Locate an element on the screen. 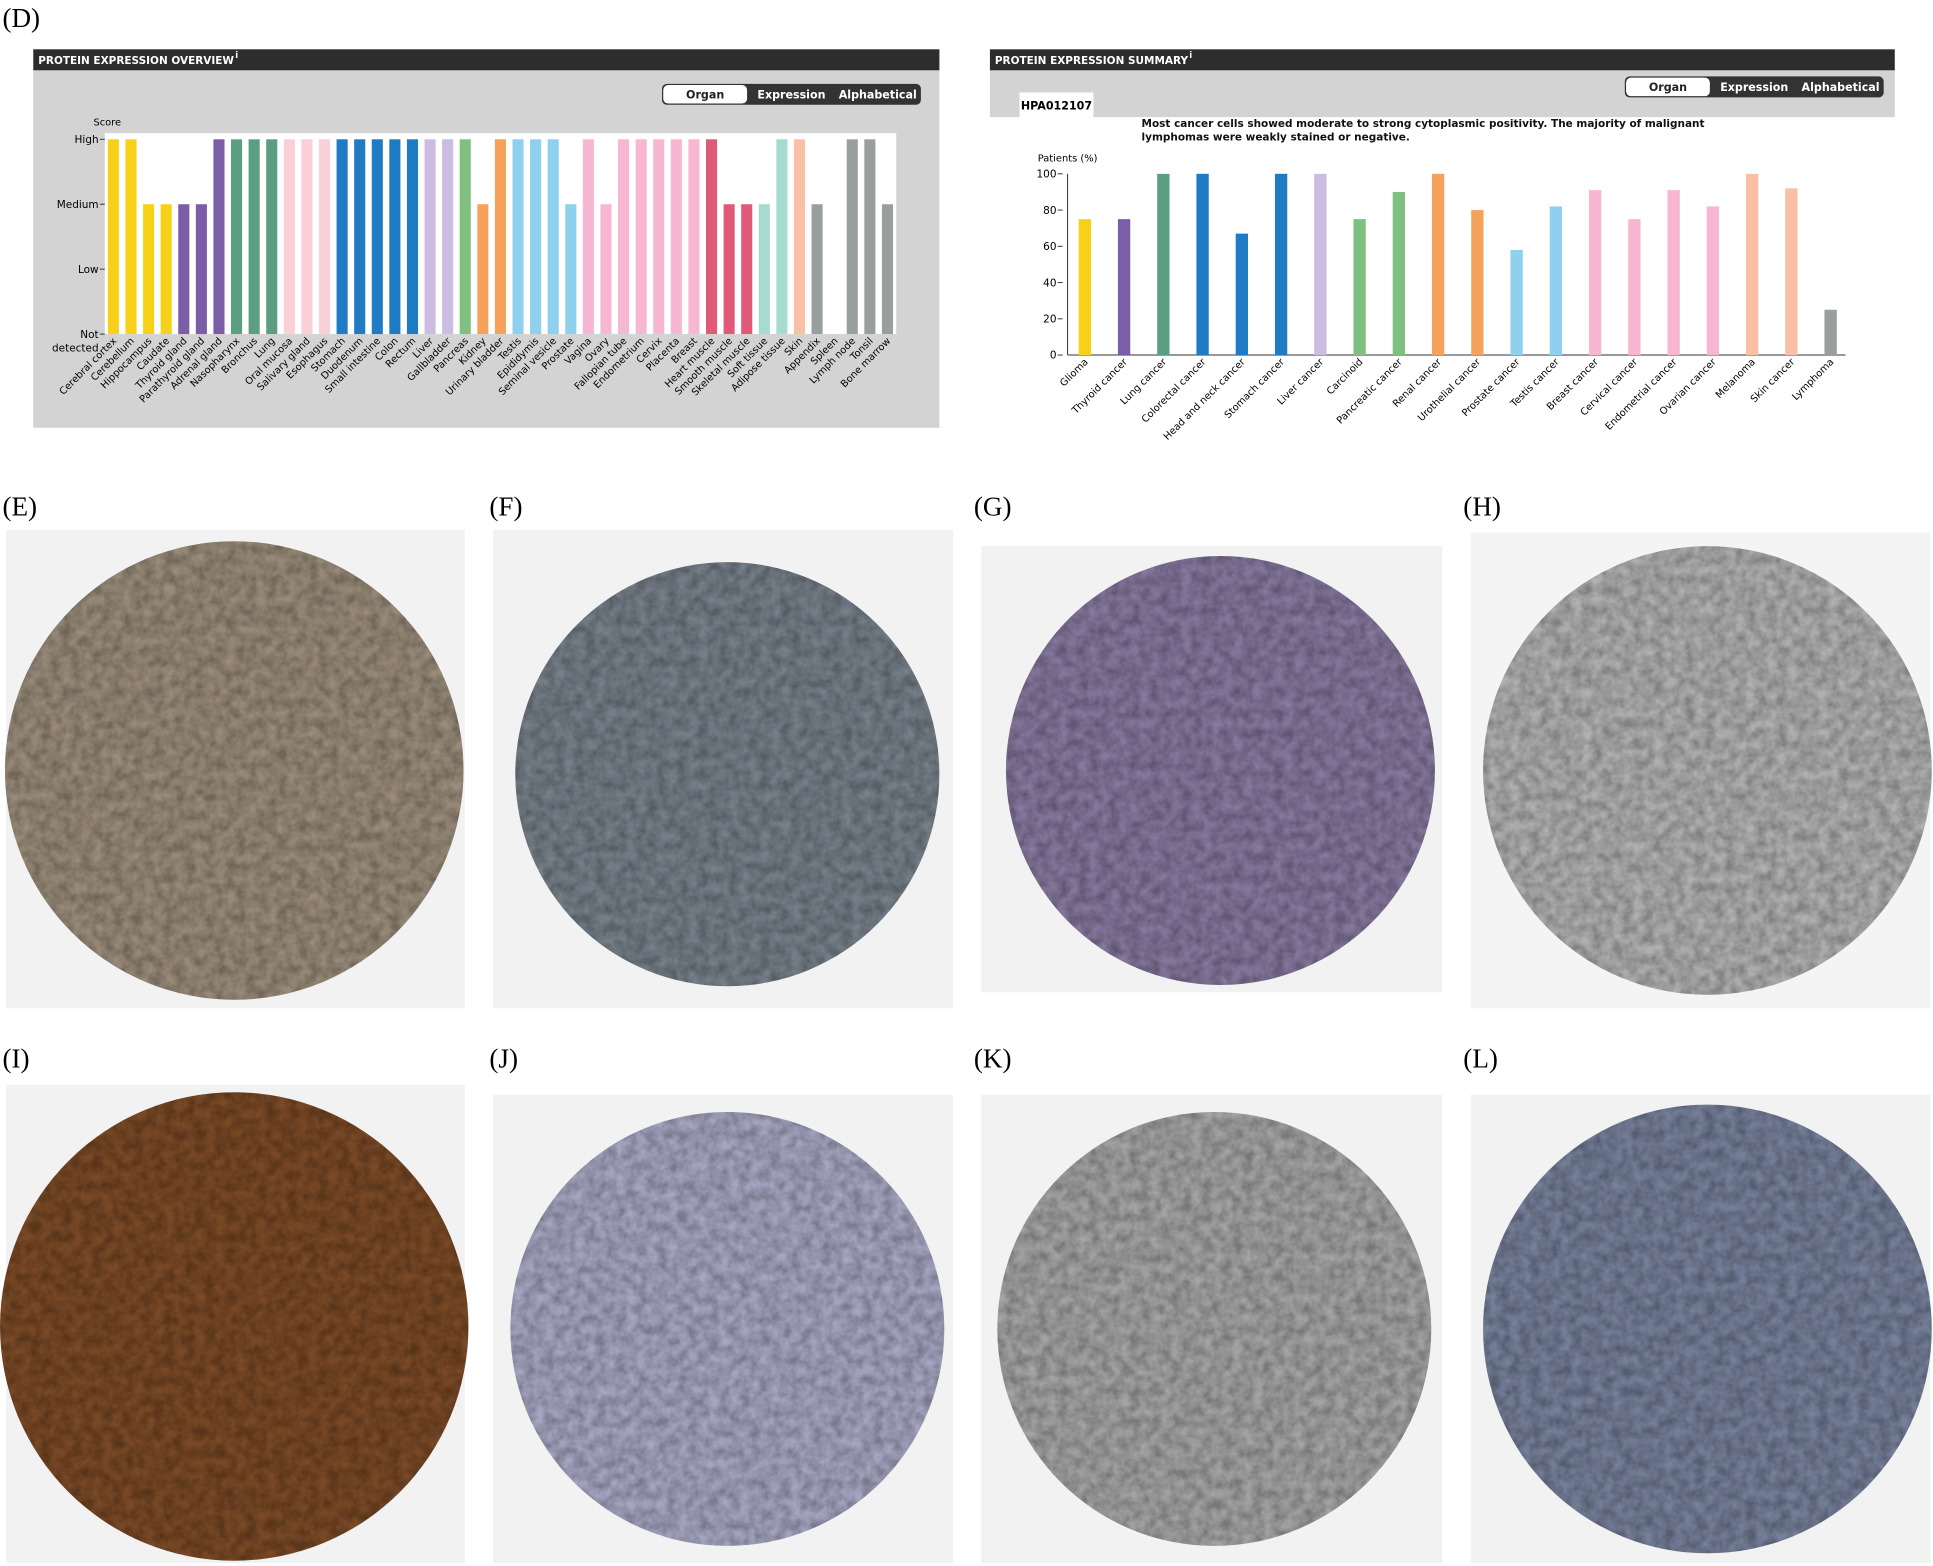  y-axis-label: Patients (%) is located at coordinates (1068, 158).